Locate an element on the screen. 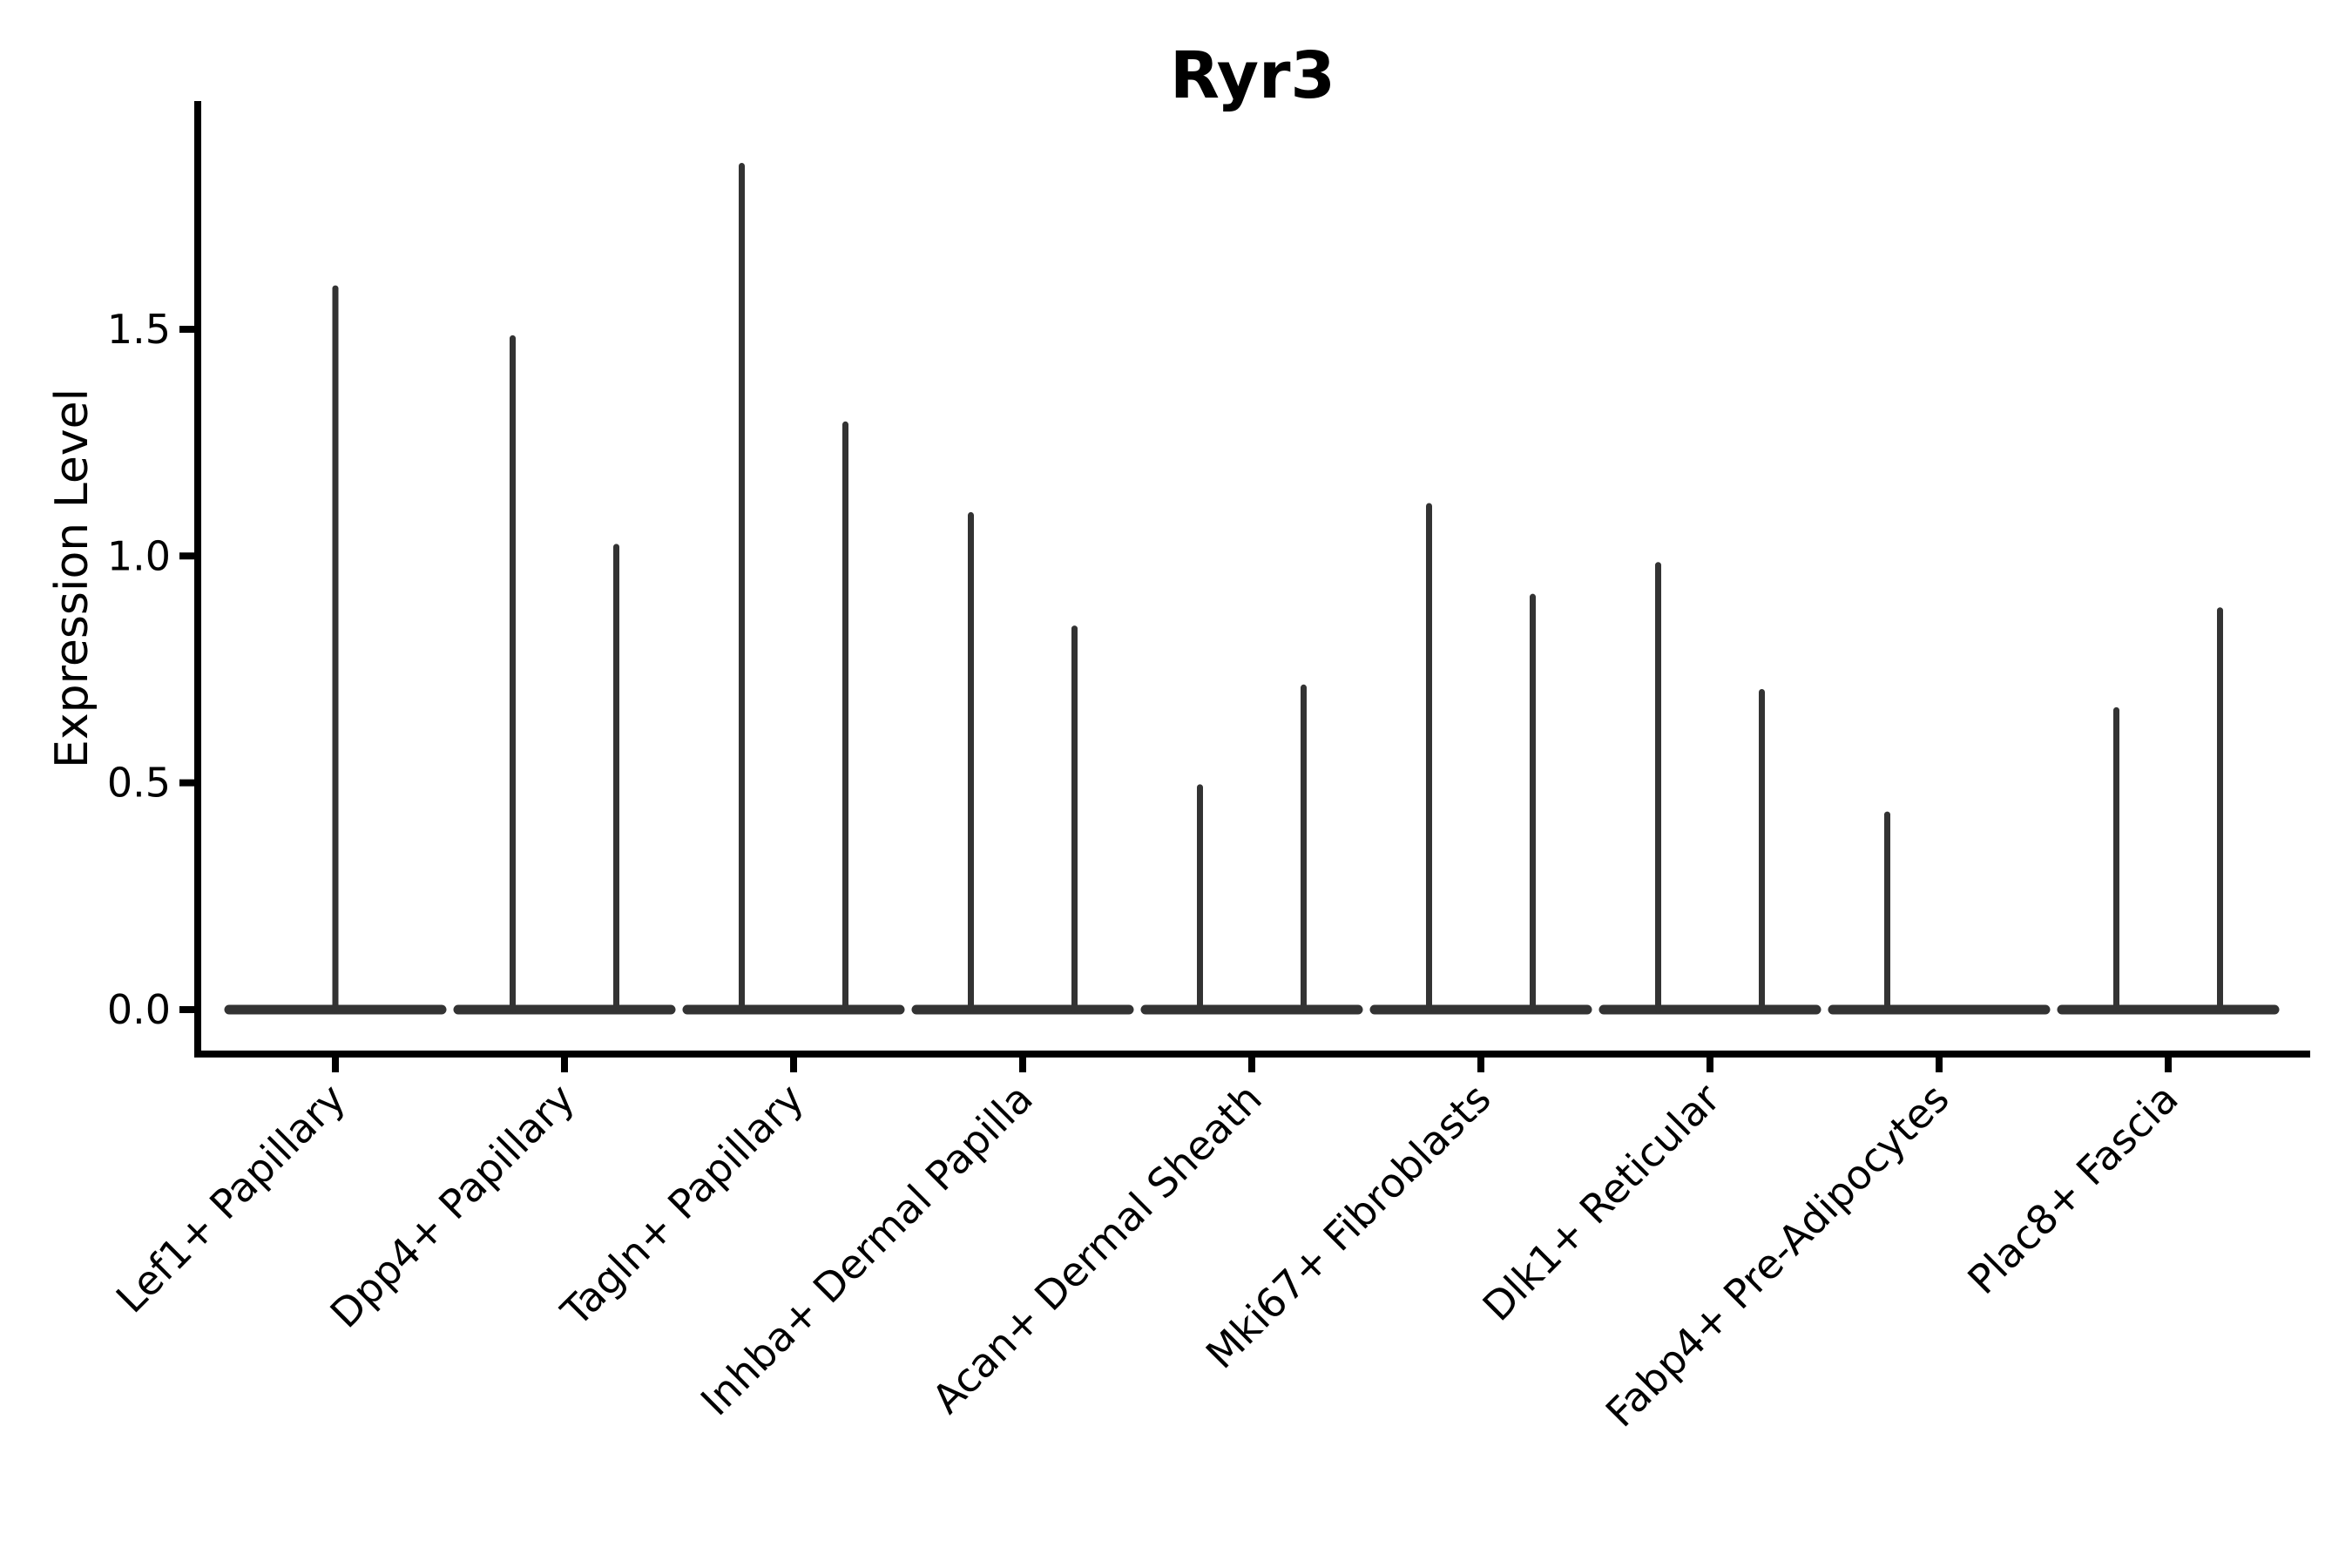  y-axis-label: Expression Level is located at coordinates (72, 578).